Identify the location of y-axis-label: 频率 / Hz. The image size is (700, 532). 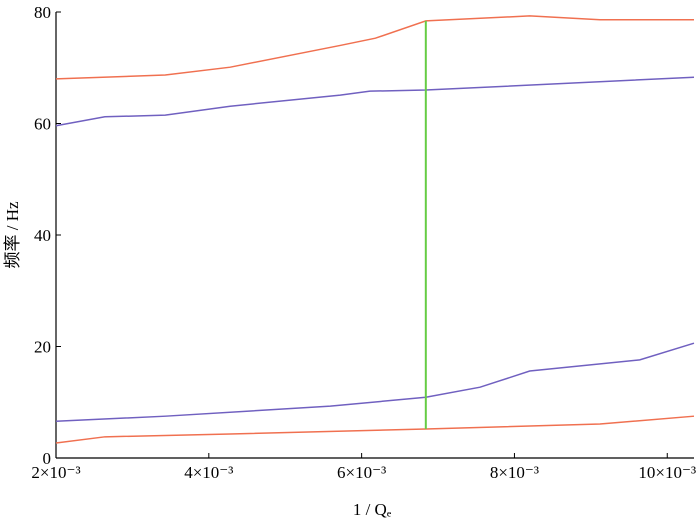
(12, 234).